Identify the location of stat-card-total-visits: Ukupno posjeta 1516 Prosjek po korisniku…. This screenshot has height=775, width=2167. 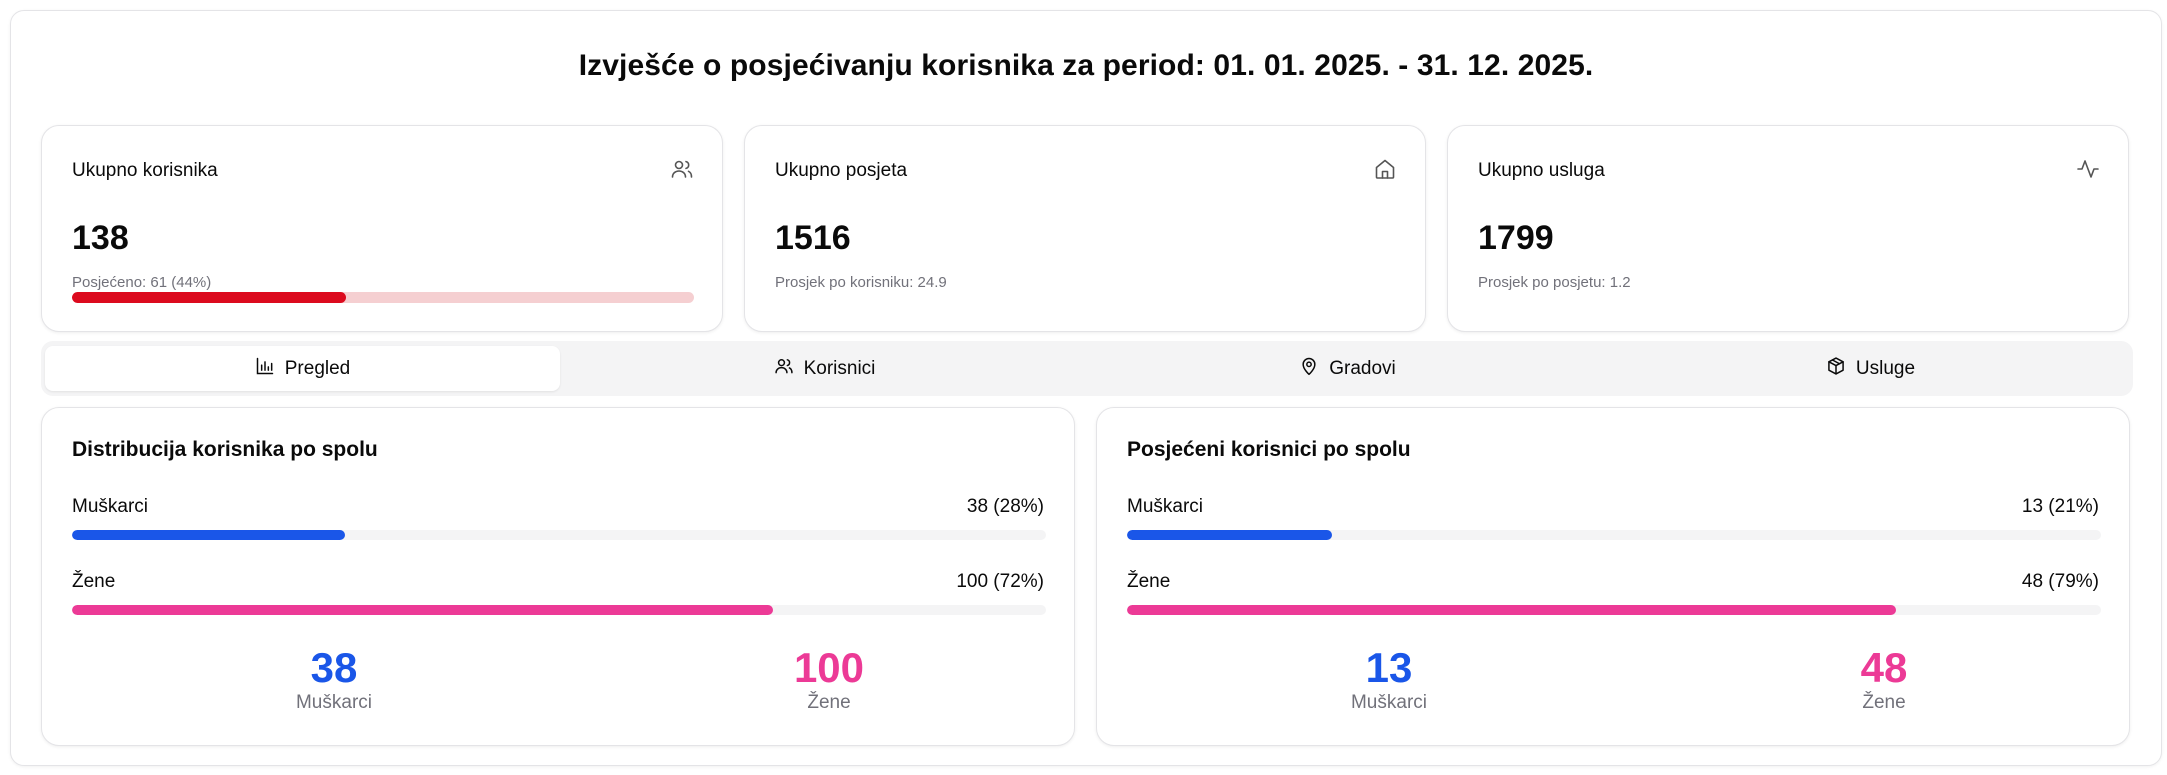
(1085, 228).